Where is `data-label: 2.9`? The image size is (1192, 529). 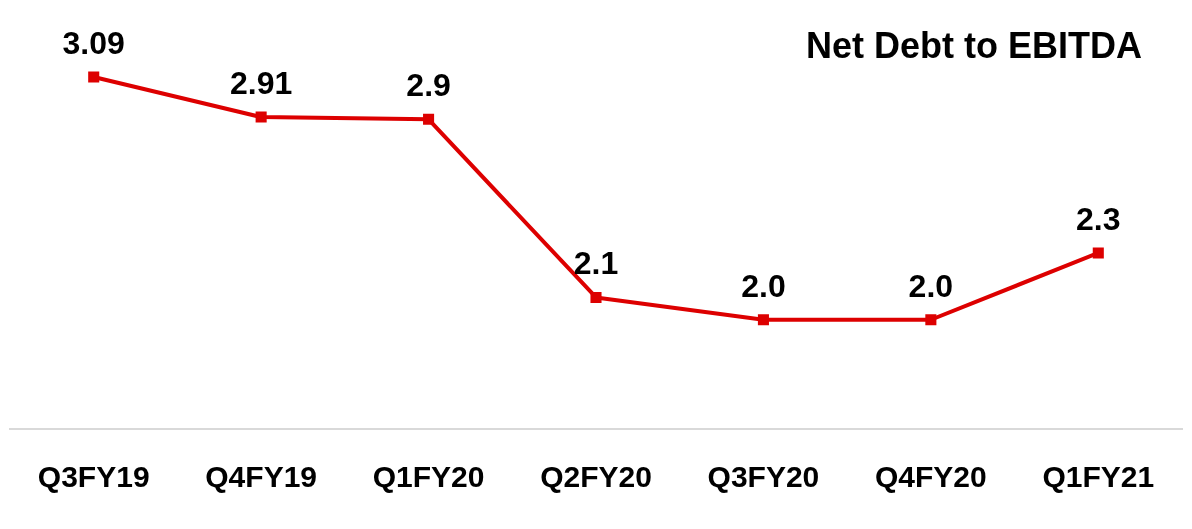
data-label: 2.9 is located at coordinates (428, 85).